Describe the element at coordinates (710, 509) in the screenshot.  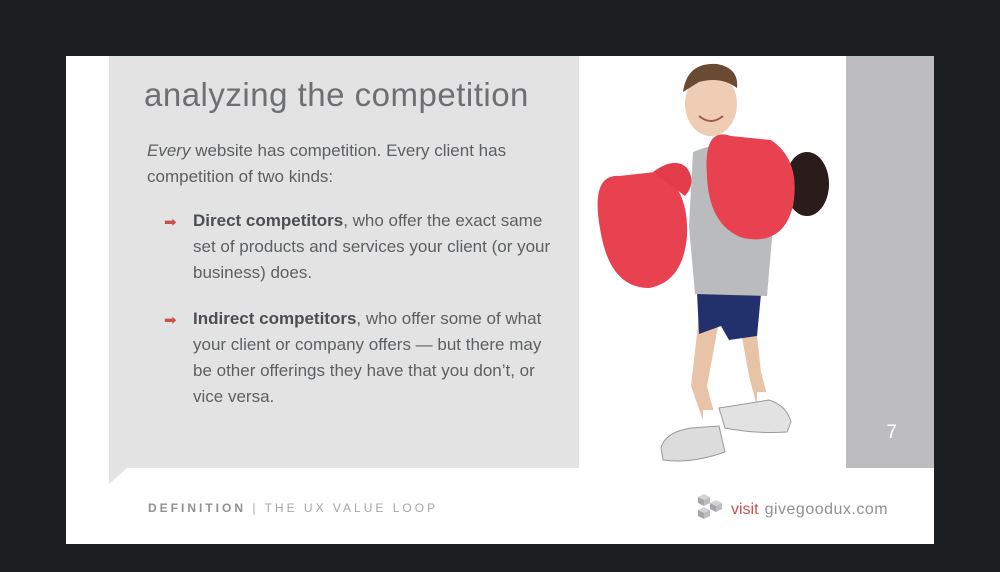
I see `cube-logo-icon` at that location.